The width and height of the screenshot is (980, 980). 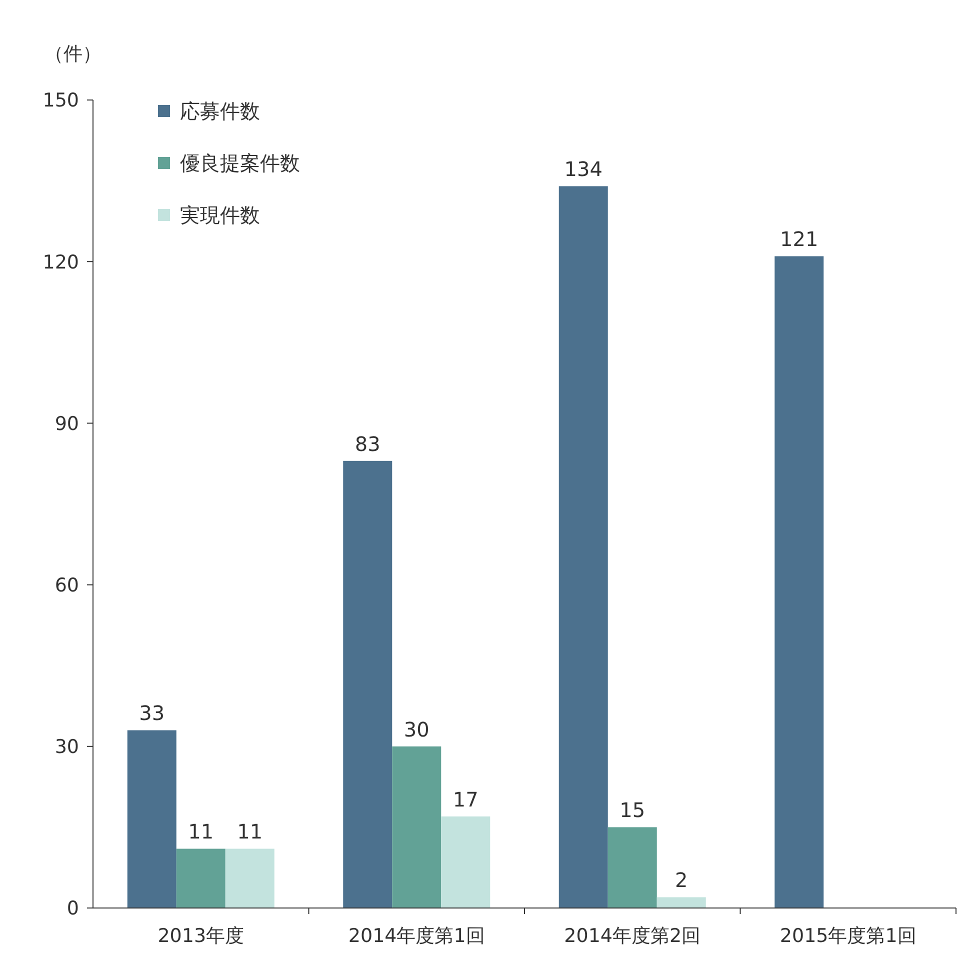 What do you see at coordinates (633, 810) in the screenshot?
I see `data-label: 15` at bounding box center [633, 810].